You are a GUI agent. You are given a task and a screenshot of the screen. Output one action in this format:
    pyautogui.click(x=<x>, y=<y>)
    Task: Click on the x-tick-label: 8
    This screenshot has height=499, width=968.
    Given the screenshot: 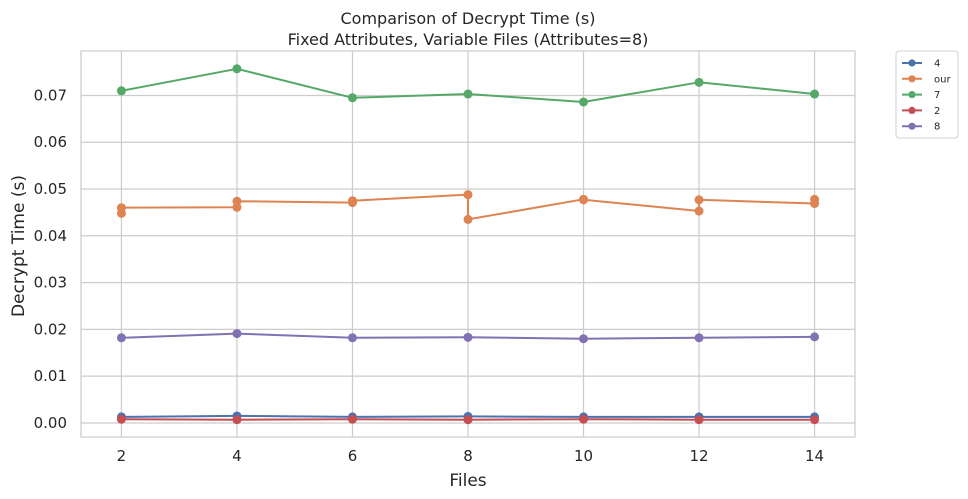 What is the action you would take?
    pyautogui.click(x=468, y=456)
    